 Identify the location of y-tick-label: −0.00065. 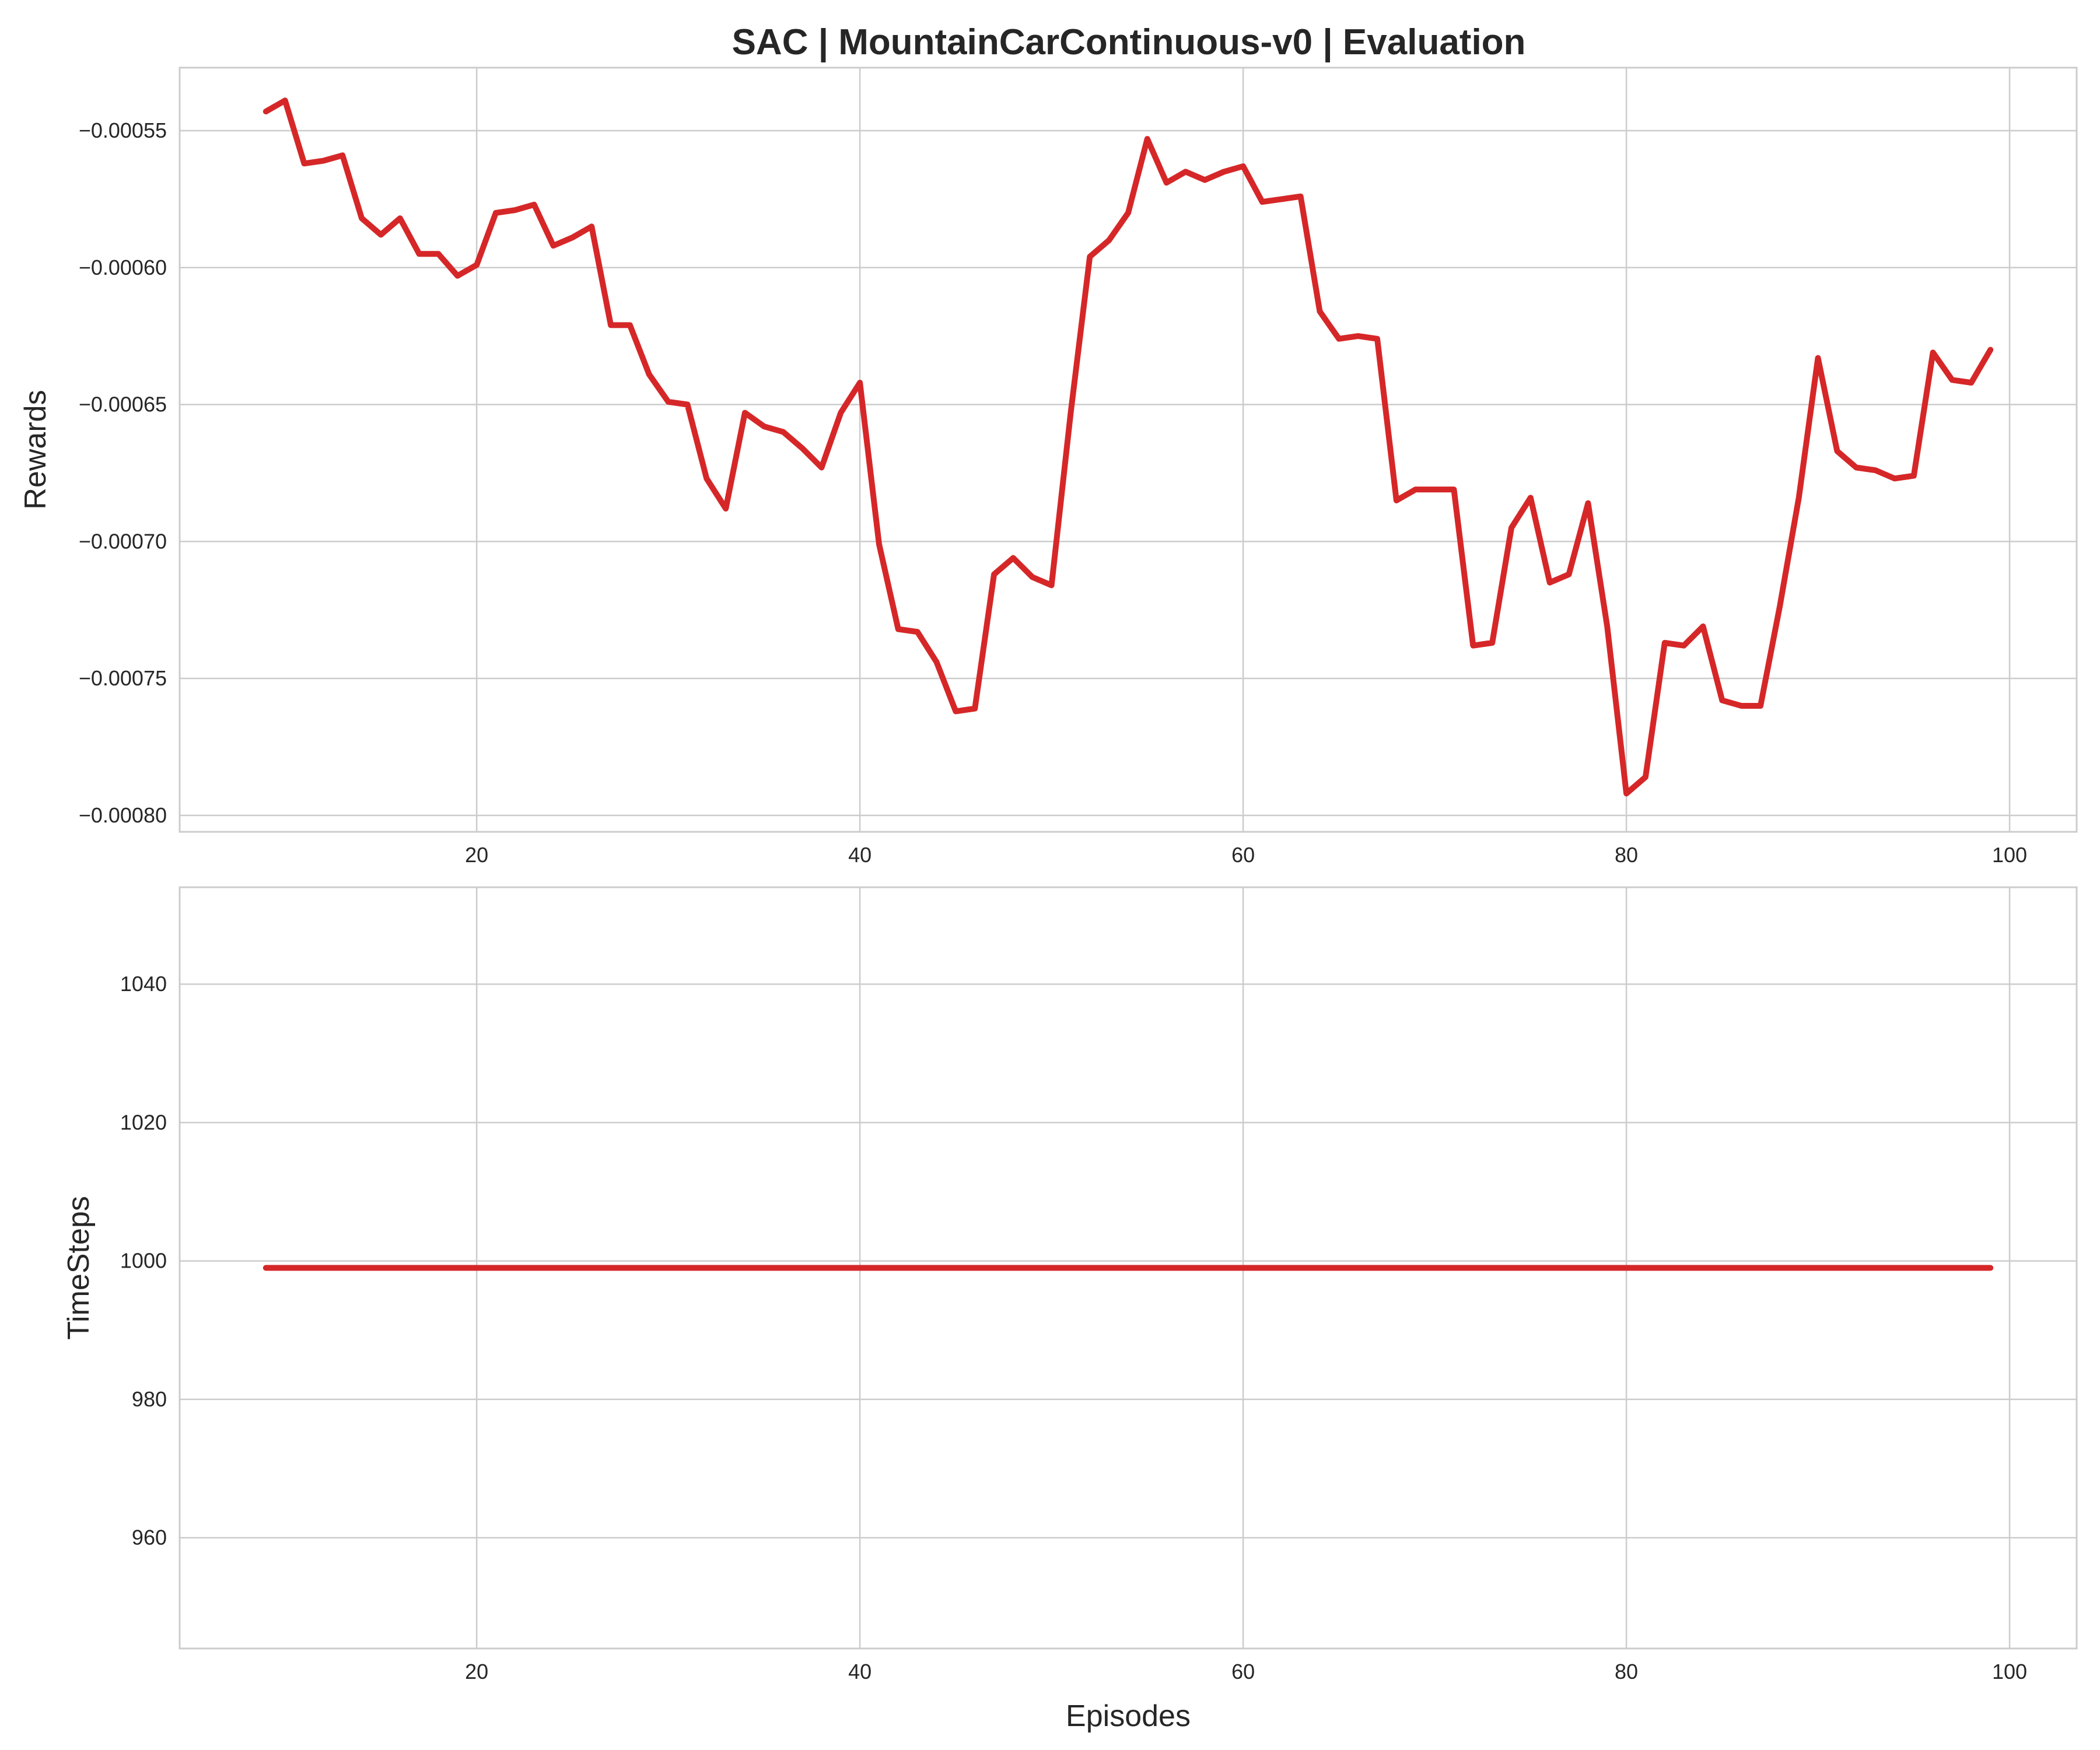
(123, 405).